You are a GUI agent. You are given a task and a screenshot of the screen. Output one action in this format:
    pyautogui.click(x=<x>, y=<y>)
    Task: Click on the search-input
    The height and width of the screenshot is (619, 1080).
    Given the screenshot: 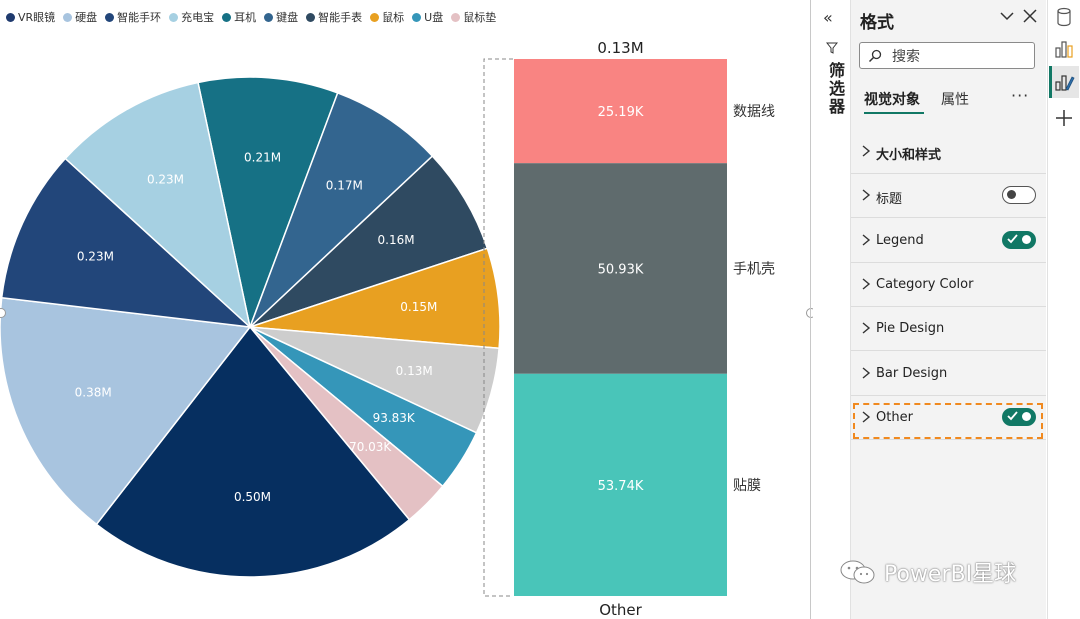 What is the action you would take?
    pyautogui.click(x=962, y=56)
    